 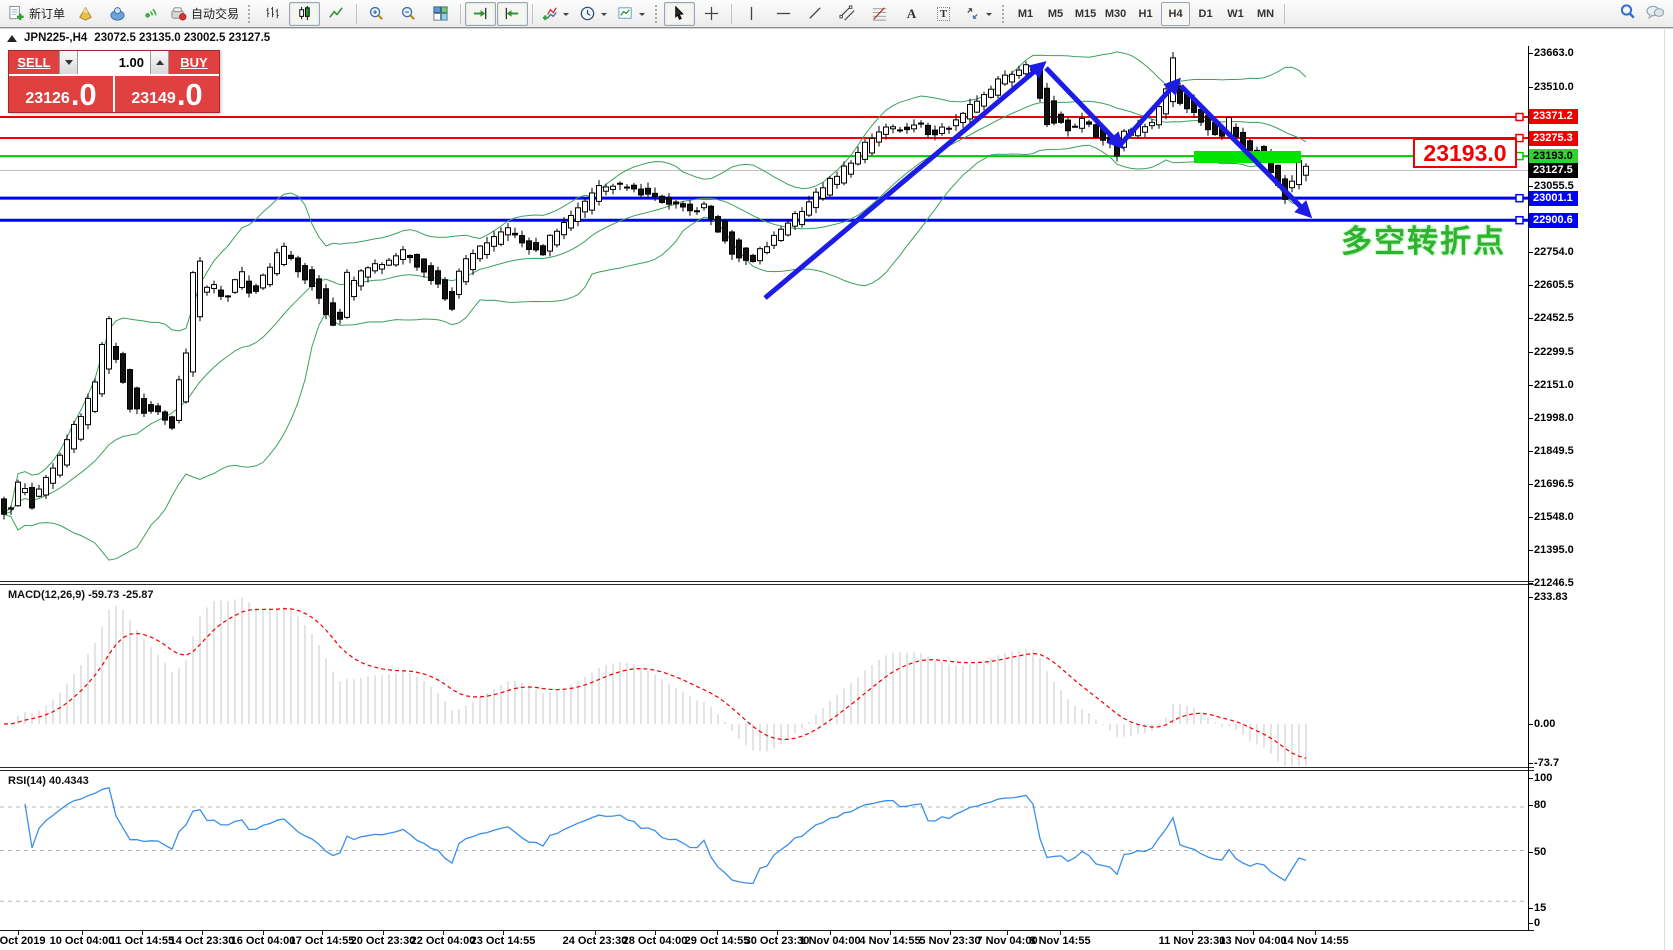 I want to click on volume-increase-button, so click(x=159, y=62).